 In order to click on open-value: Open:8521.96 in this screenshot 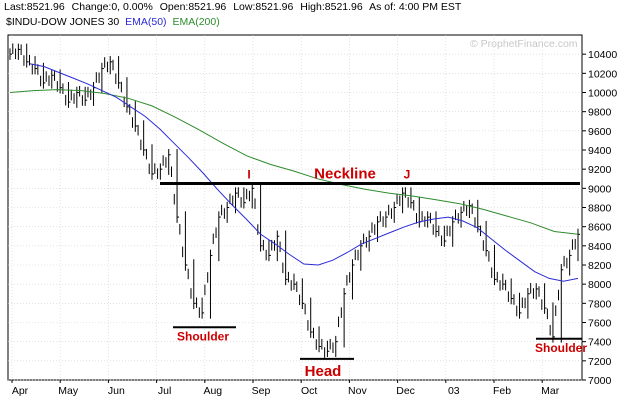, I will do `click(193, 7)`.